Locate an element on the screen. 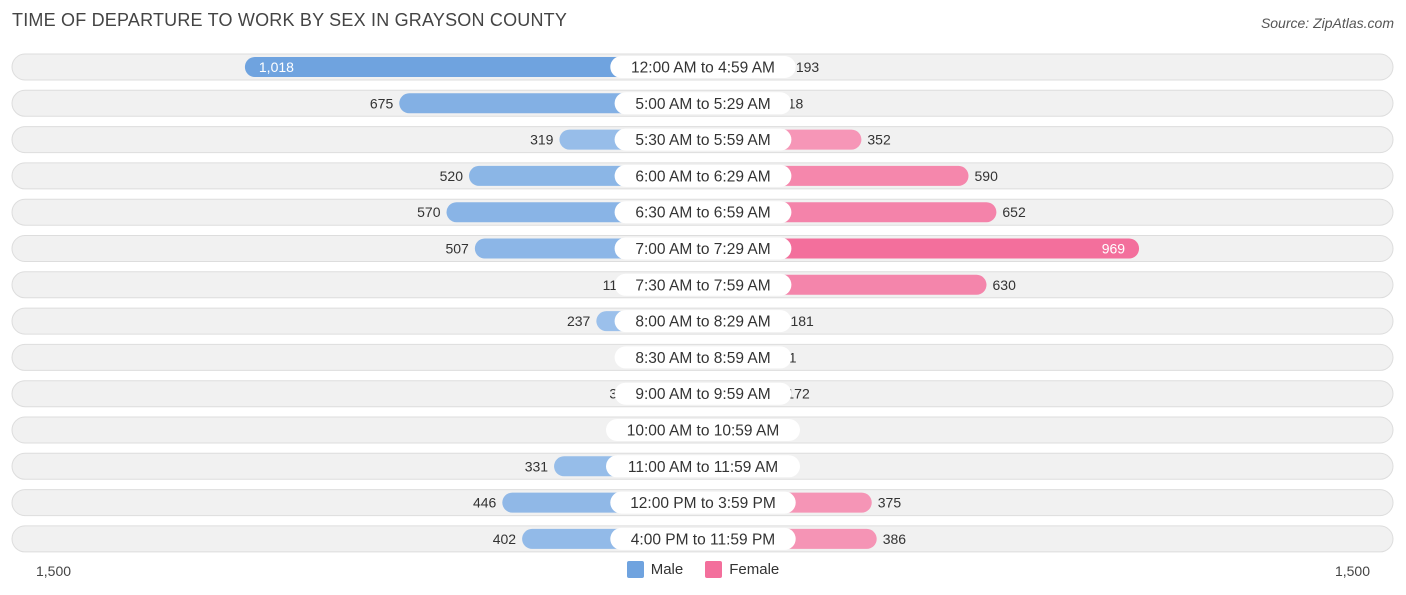 The width and height of the screenshot is (1406, 595). bar-row: 570 652 6:30 AM to 6:59 AM is located at coordinates (702, 212).